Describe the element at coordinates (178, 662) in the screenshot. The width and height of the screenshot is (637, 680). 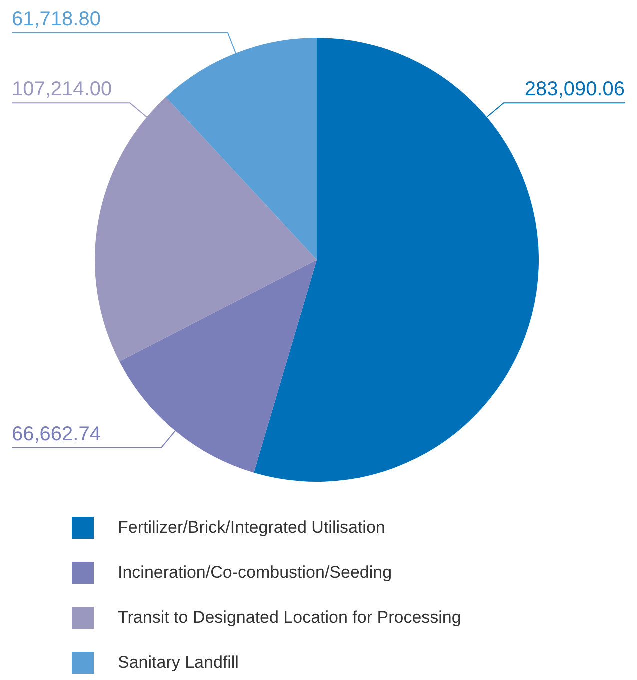
I see `legend-label: Sanitary Landfill` at that location.